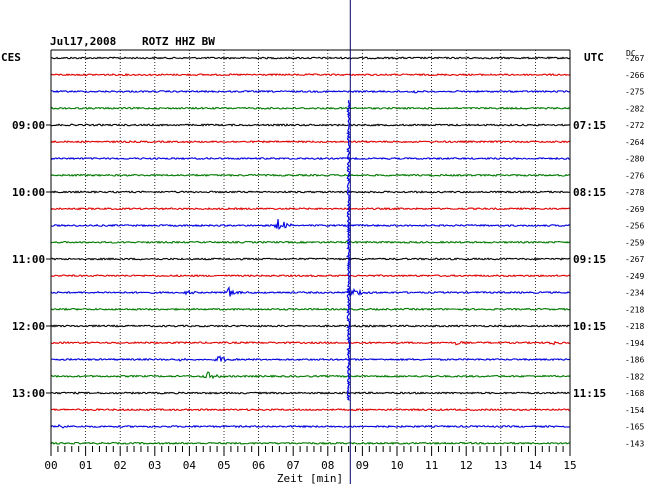  What do you see at coordinates (634, 159) in the screenshot?
I see `dc-offset-label: -280` at bounding box center [634, 159].